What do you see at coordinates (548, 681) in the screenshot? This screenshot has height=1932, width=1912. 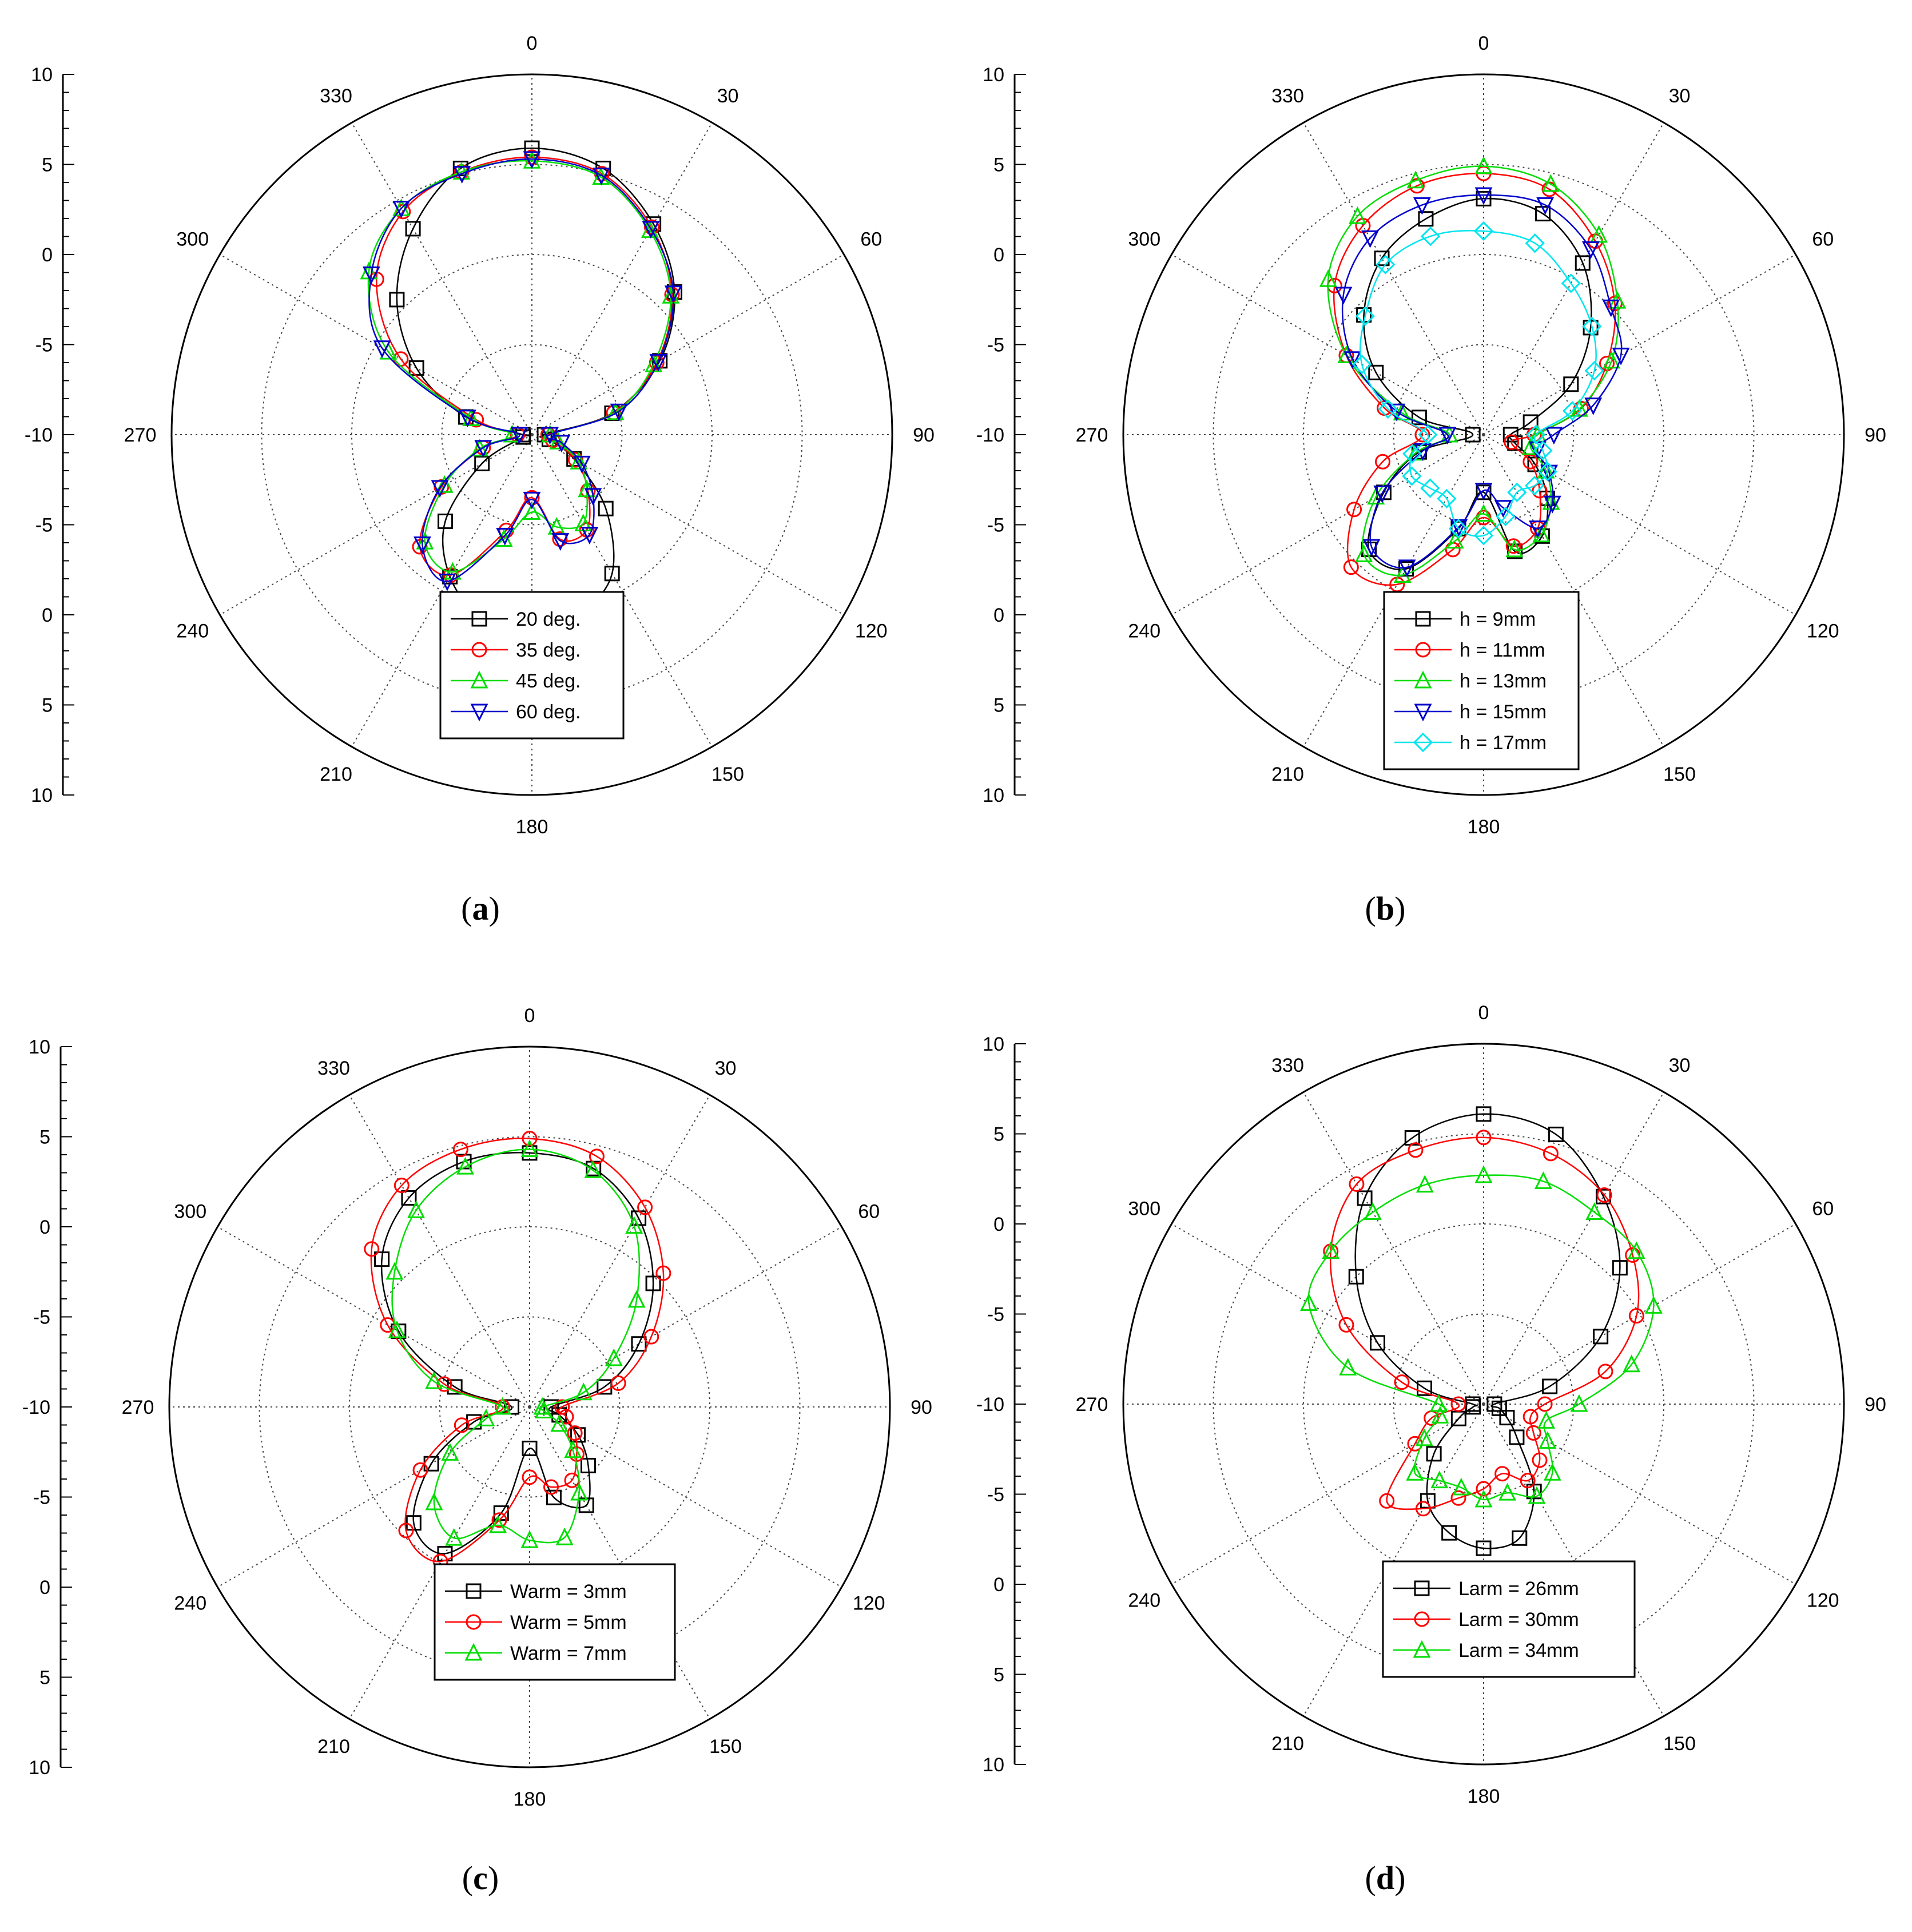 I see `legend-label: 45 deg.` at bounding box center [548, 681].